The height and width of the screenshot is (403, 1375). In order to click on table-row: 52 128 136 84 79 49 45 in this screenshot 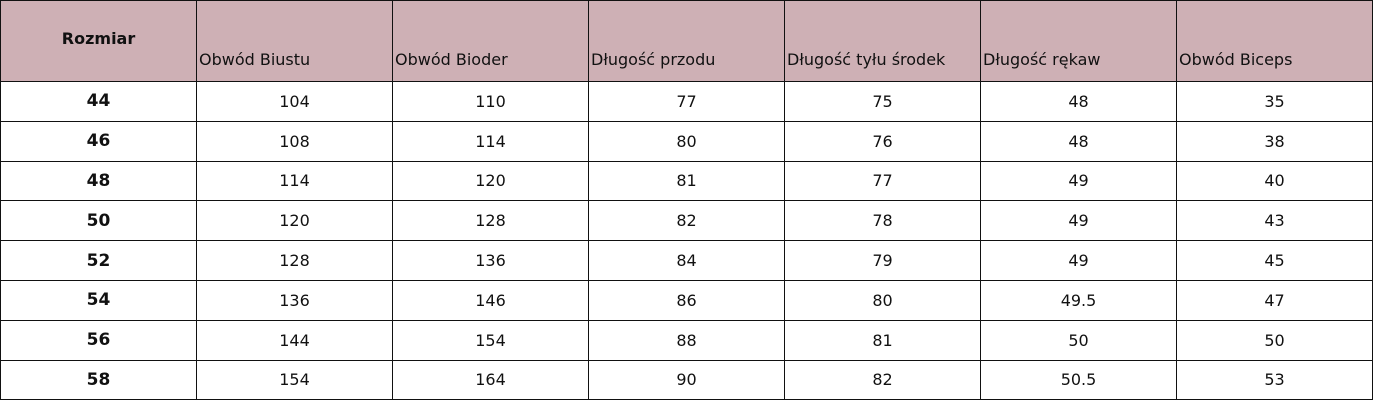, I will do `click(686, 260)`.